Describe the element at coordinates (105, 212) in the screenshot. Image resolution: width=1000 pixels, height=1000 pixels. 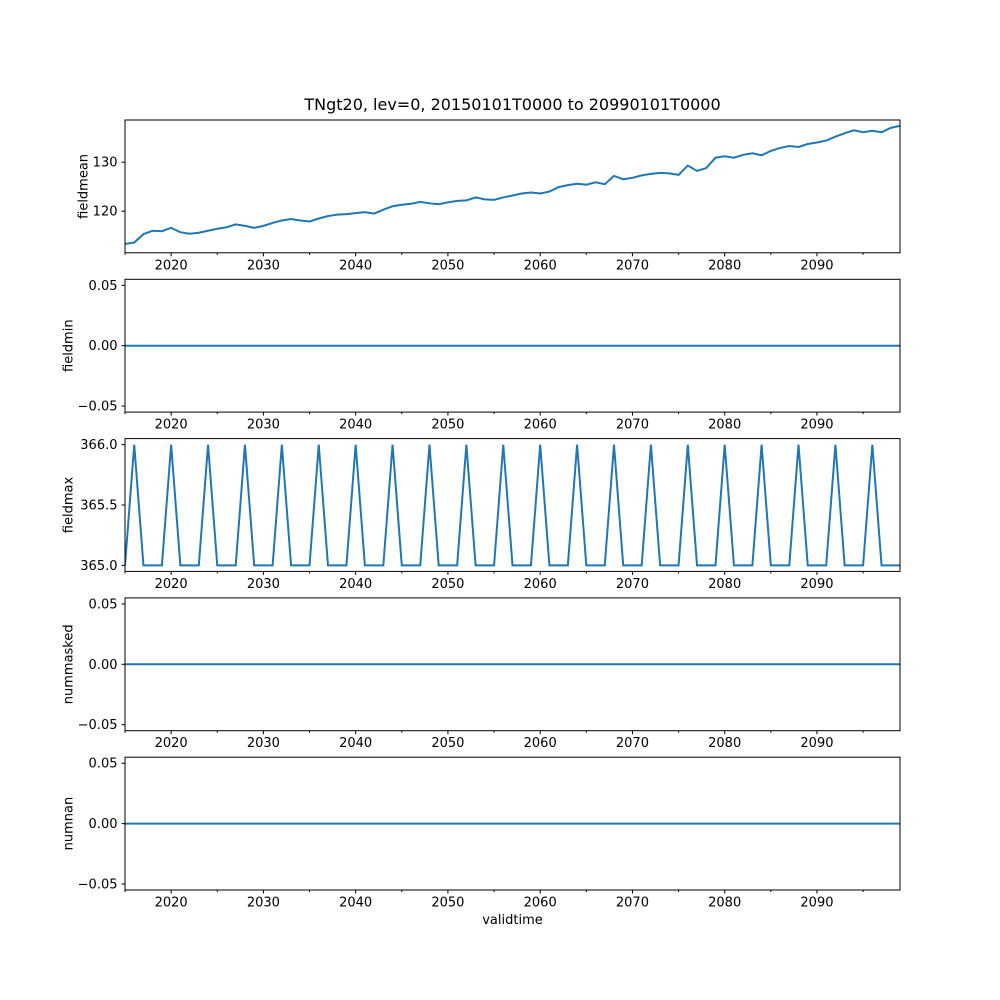
I see `svg-text: 120` at that location.